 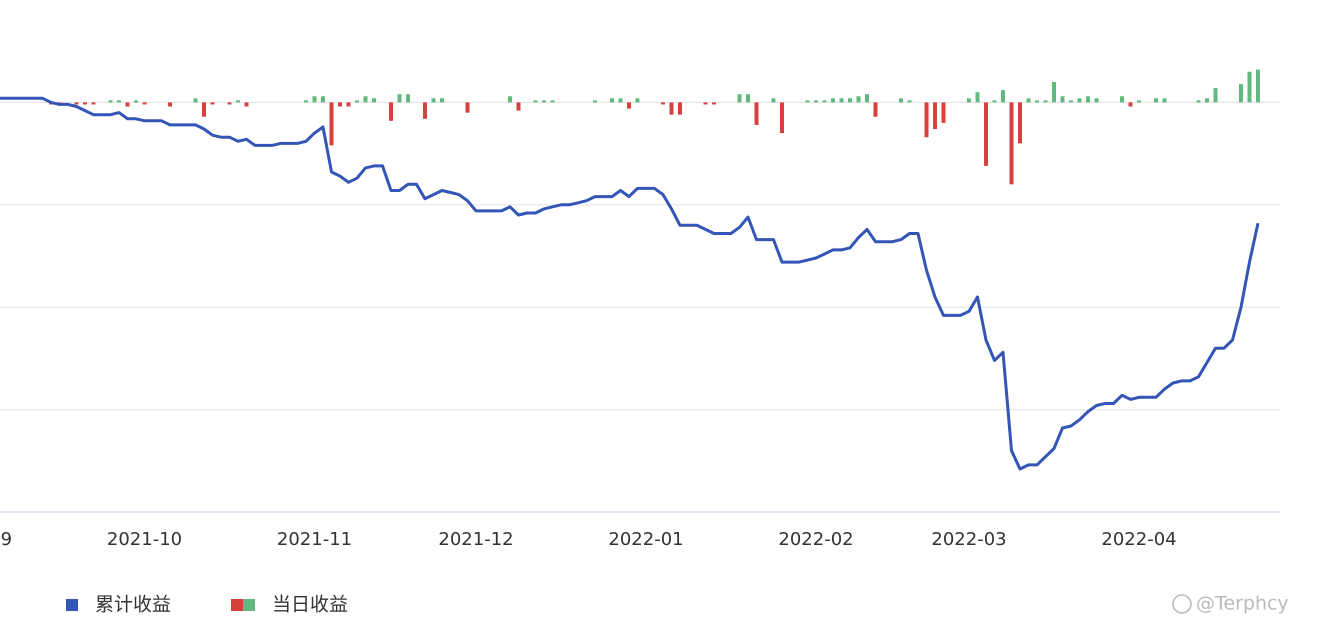 I want to click on legend-label: 当日收益, so click(x=310, y=605).